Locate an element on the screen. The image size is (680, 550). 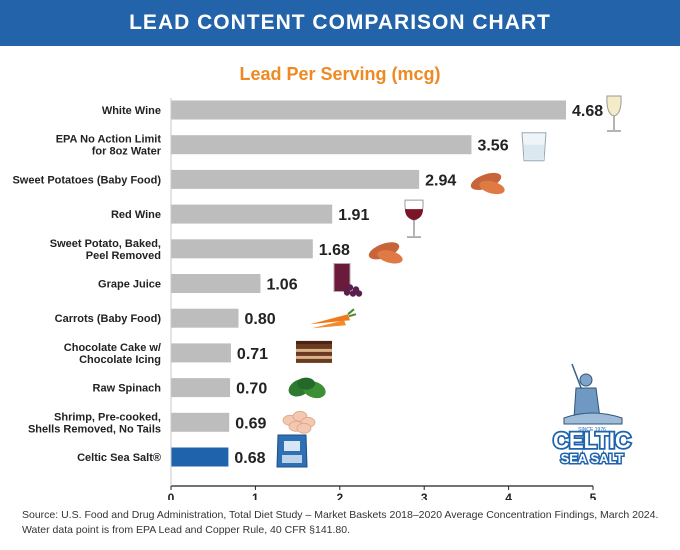
x-tick-label: 2 is located at coordinates (339, 495).